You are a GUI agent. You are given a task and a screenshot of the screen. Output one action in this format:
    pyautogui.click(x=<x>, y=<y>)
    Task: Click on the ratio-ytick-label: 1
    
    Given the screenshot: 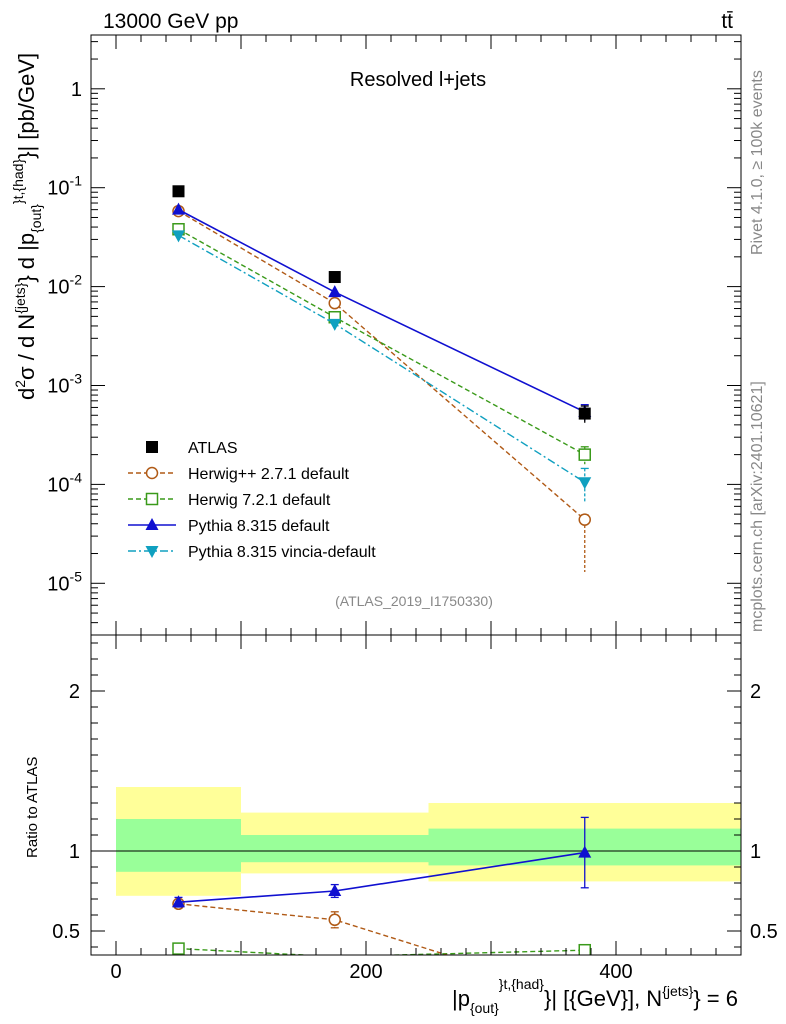 What is the action you would take?
    pyautogui.click(x=74, y=852)
    